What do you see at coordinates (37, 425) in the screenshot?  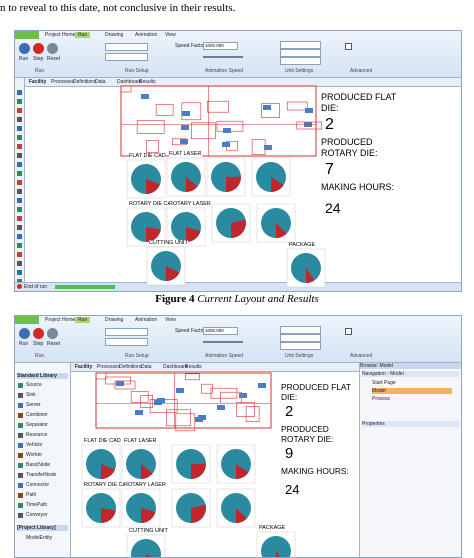 I see `library-item: Separator` at bounding box center [37, 425].